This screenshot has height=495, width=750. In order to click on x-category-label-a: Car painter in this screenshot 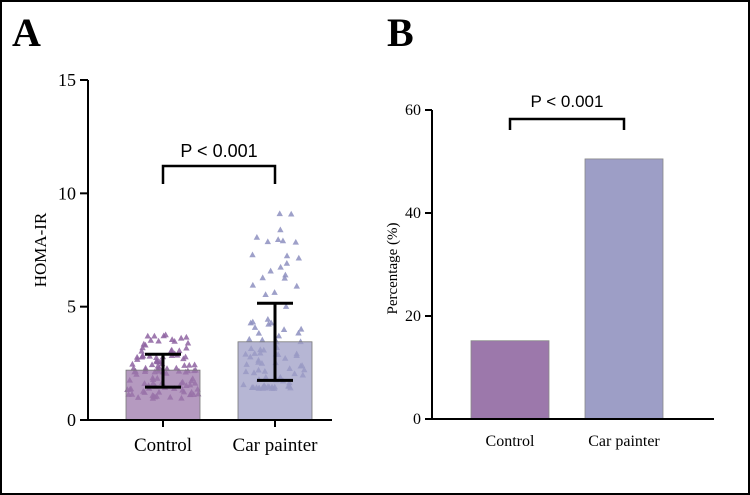, I will do `click(276, 445)`.